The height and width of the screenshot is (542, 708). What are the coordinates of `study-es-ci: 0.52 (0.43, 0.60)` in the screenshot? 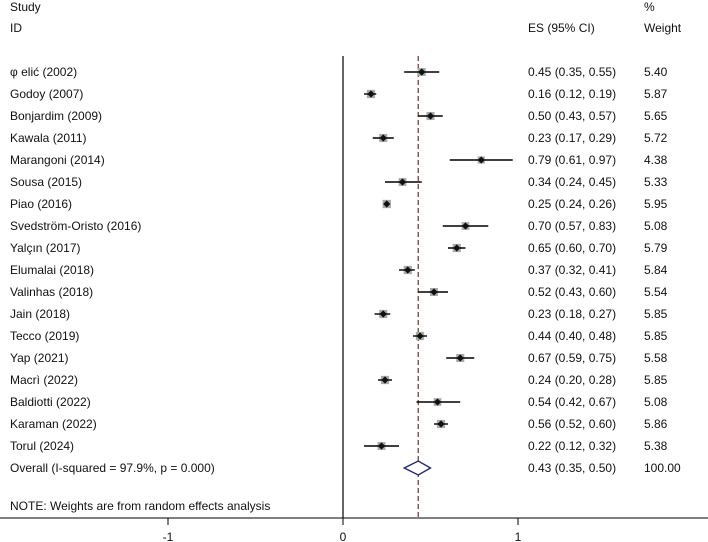 It's located at (572, 292).